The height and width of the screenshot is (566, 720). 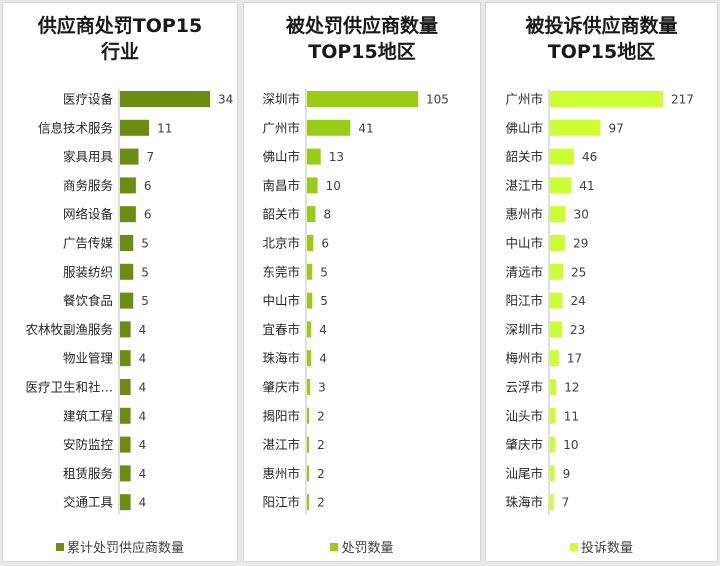 What do you see at coordinates (682, 100) in the screenshot?
I see `data-label: 217` at bounding box center [682, 100].